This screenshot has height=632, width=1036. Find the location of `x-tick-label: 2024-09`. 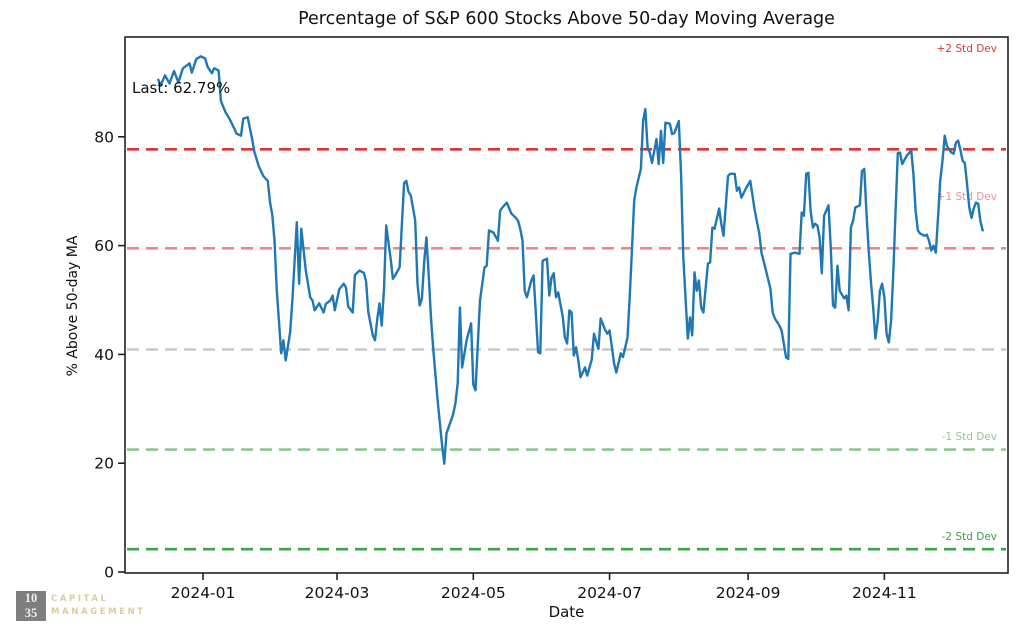

x-tick-label: 2024-09 is located at coordinates (748, 593).